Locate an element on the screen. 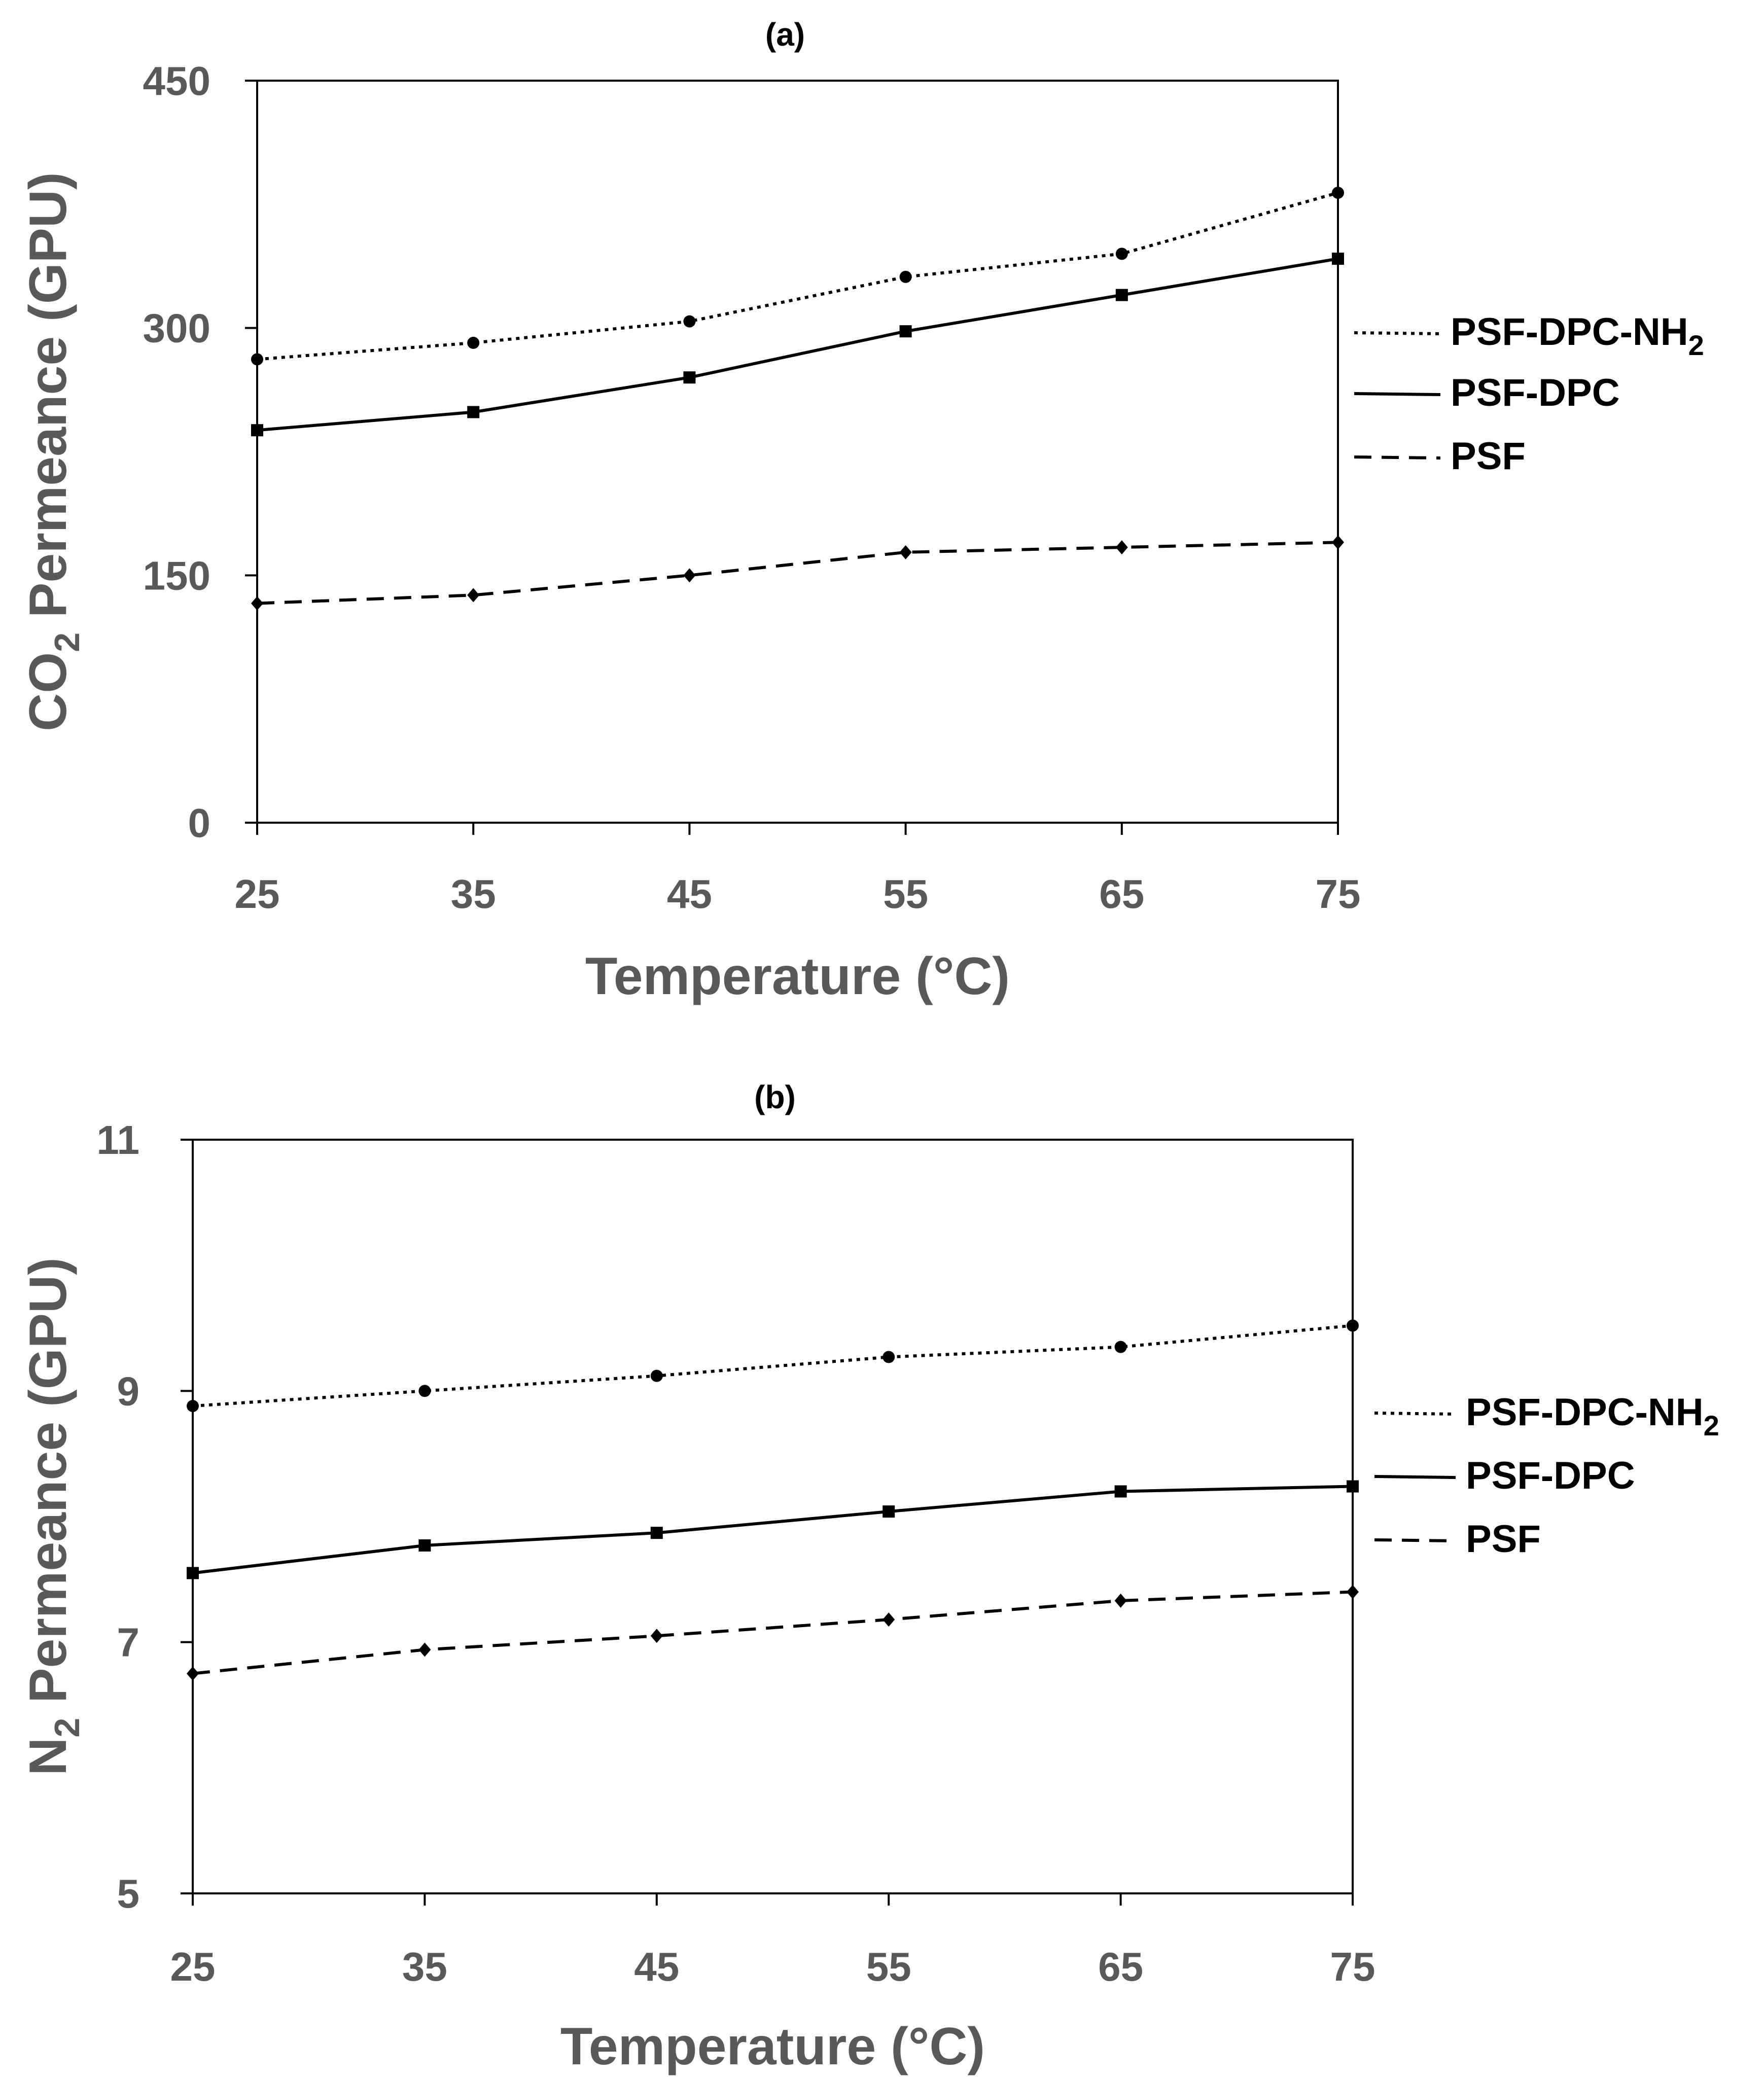 The height and width of the screenshot is (2077, 1764). y-tick-label-b: 5 is located at coordinates (128, 1893).